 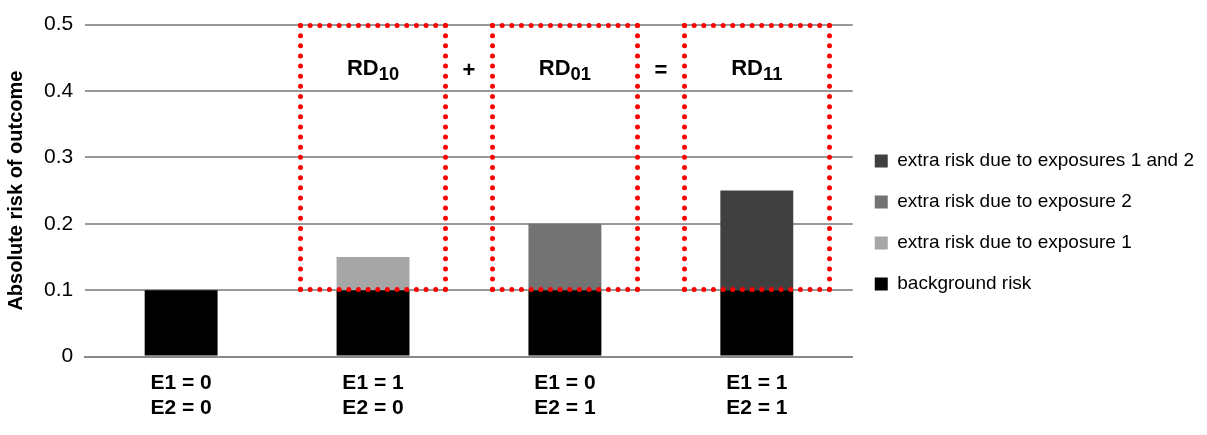 What do you see at coordinates (58, 222) in the screenshot?
I see `y-tick-label: 0.2` at bounding box center [58, 222].